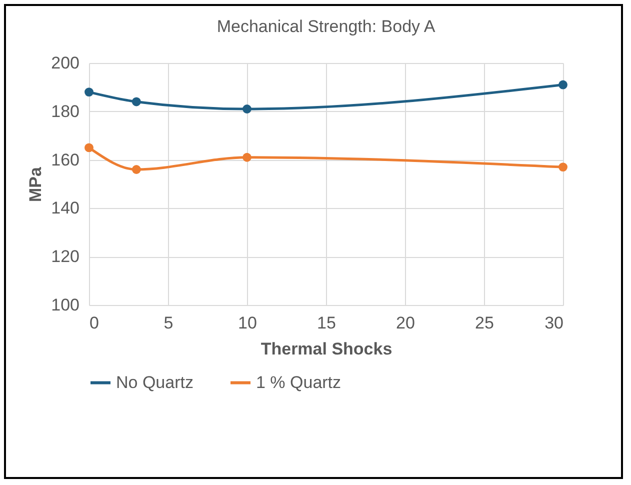 The image size is (631, 485). What do you see at coordinates (326, 349) in the screenshot?
I see `x-axis-title: Thermal Shocks` at bounding box center [326, 349].